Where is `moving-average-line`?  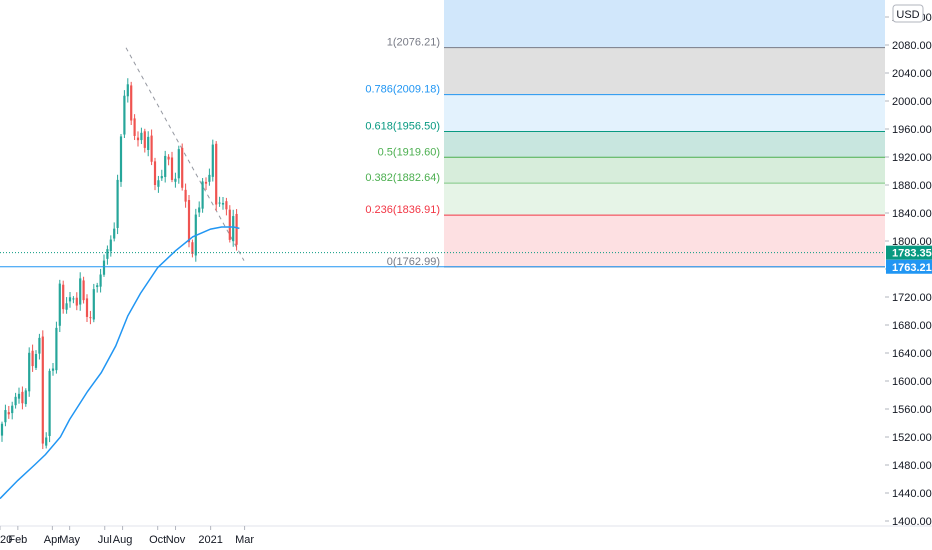
moving-average-line is located at coordinates (120, 363).